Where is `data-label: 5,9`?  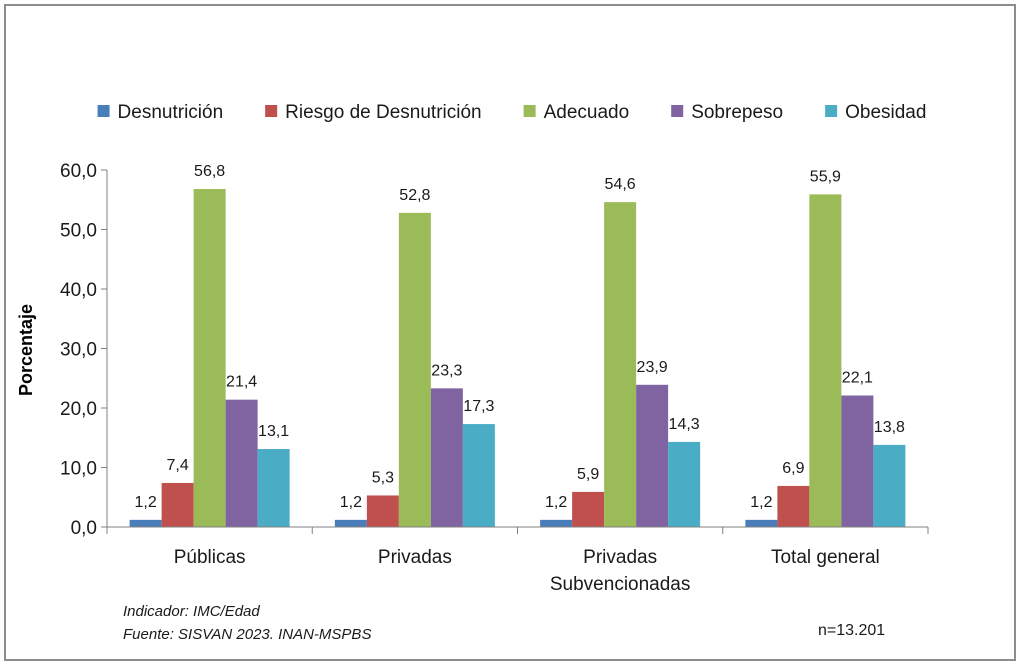 data-label: 5,9 is located at coordinates (588, 474).